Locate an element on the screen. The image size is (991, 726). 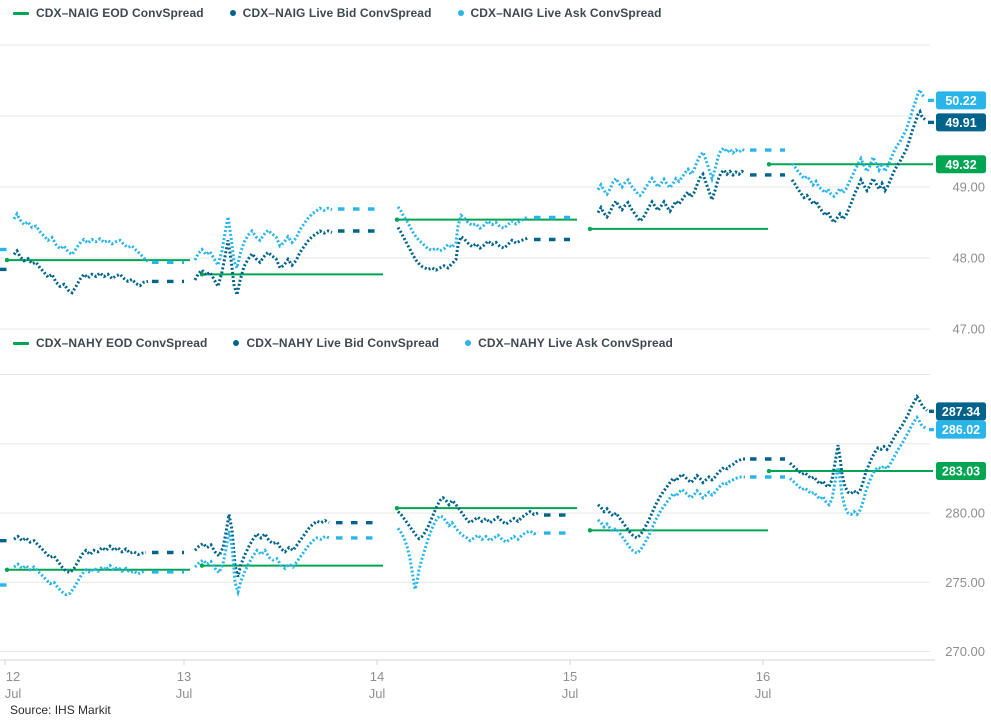
legend-item: CDX–NAHY Live Bid ConvSpread is located at coordinates (336, 343).